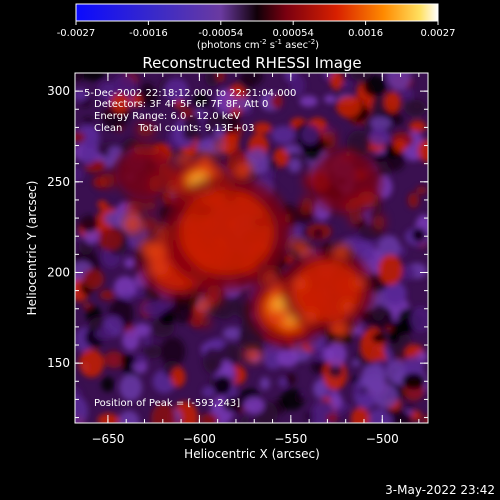 The width and height of the screenshot is (500, 500). What do you see at coordinates (181, 104) in the screenshot?
I see `annotation-detectors: Detectors: 3F 4F 5F 6F 7F 8F, Att 0` at bounding box center [181, 104].